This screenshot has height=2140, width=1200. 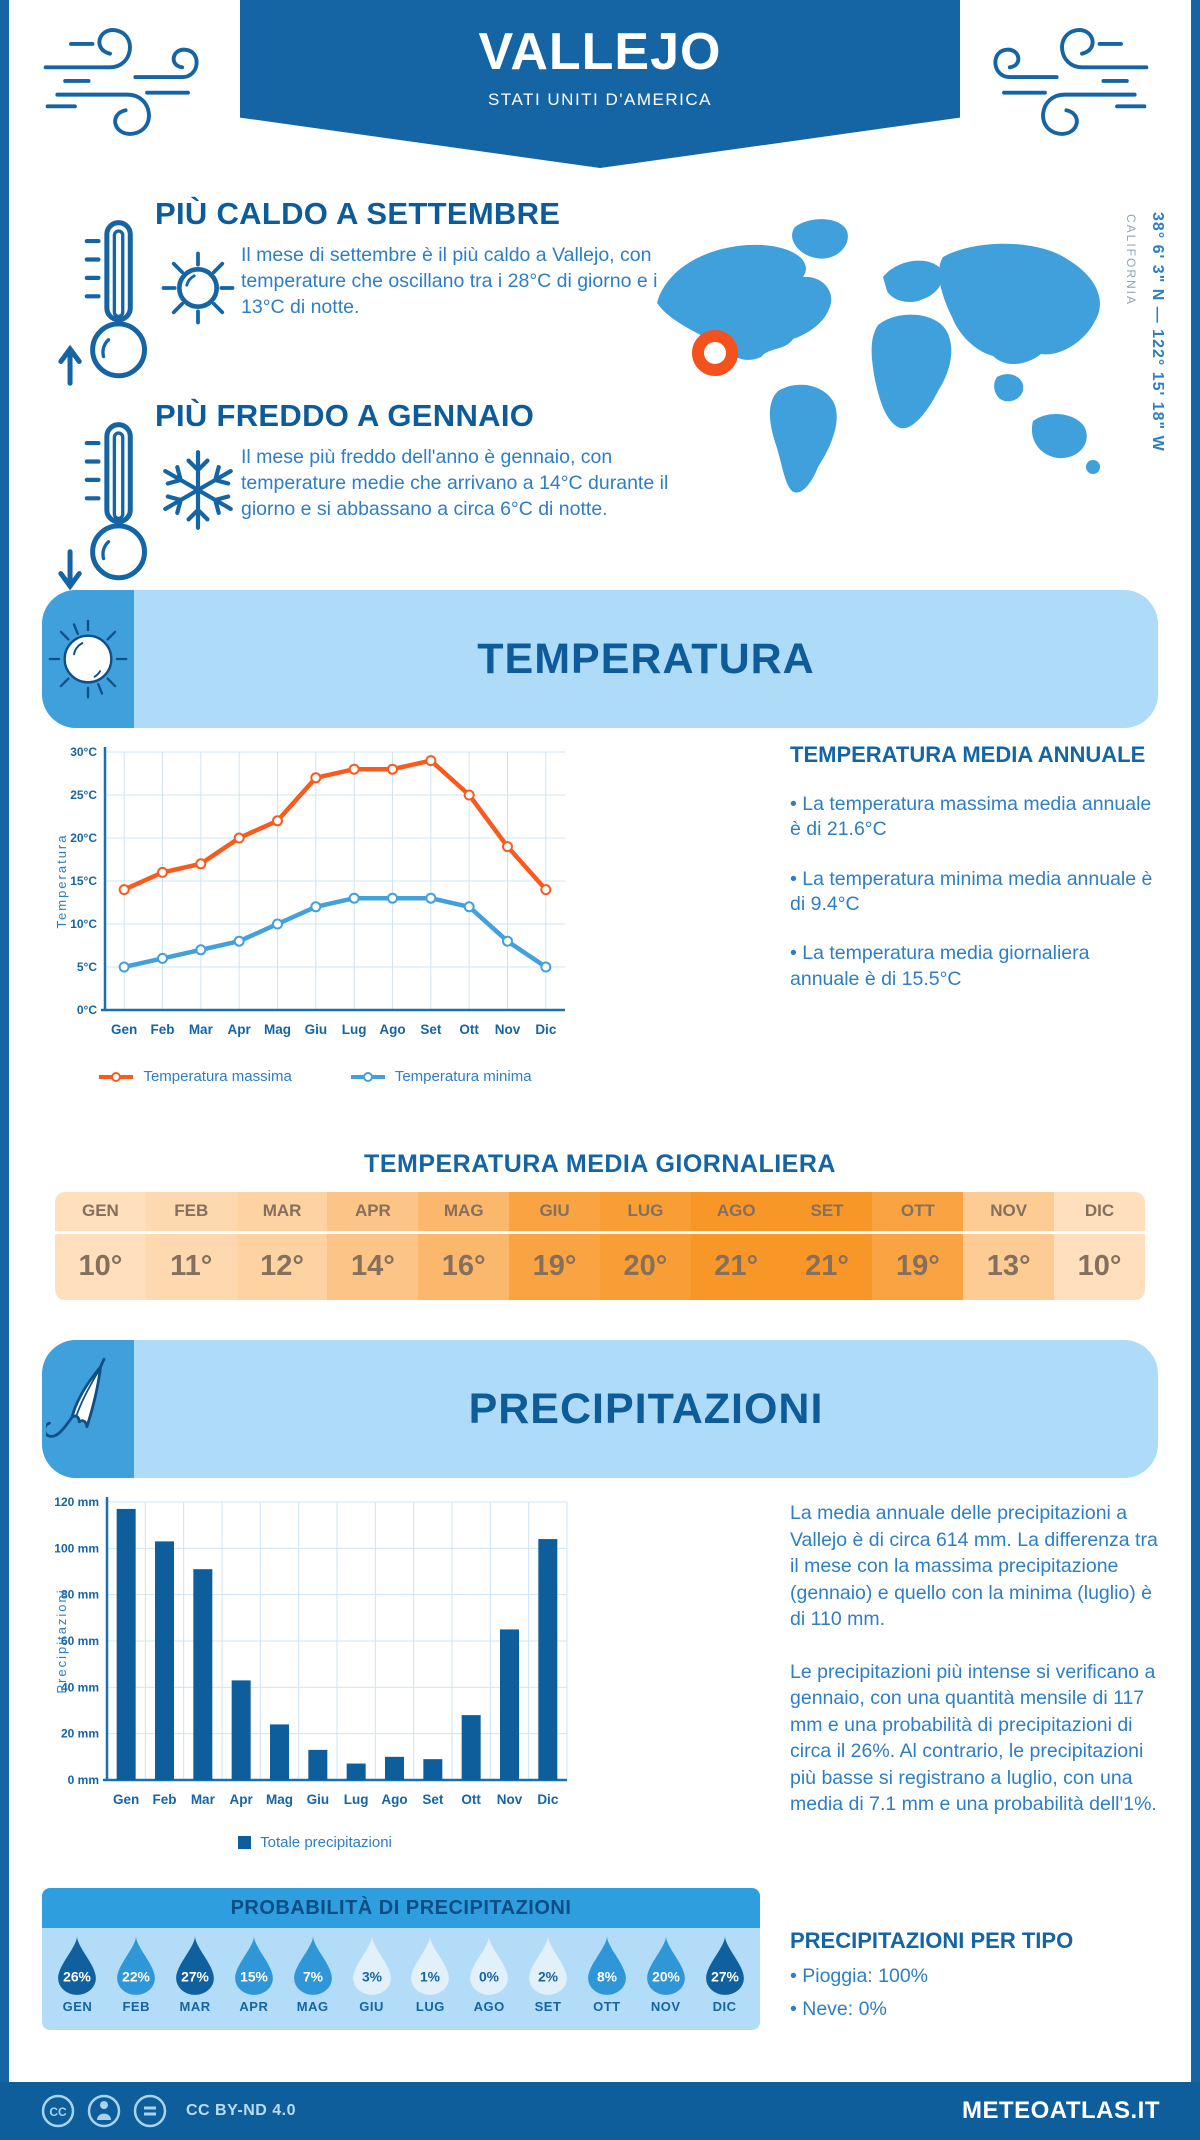 I want to click on daily-mean-cell: DIC 10°, so click(x=1099, y=1246).